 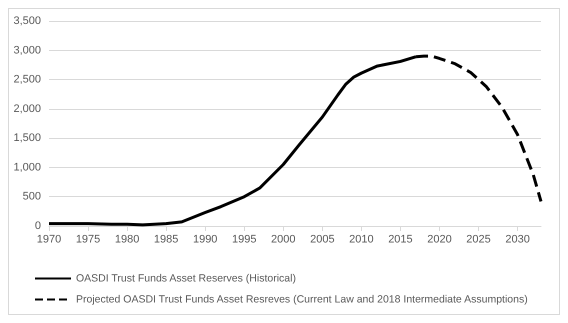 What do you see at coordinates (88, 240) in the screenshot?
I see `x-tick-label: 1975` at bounding box center [88, 240].